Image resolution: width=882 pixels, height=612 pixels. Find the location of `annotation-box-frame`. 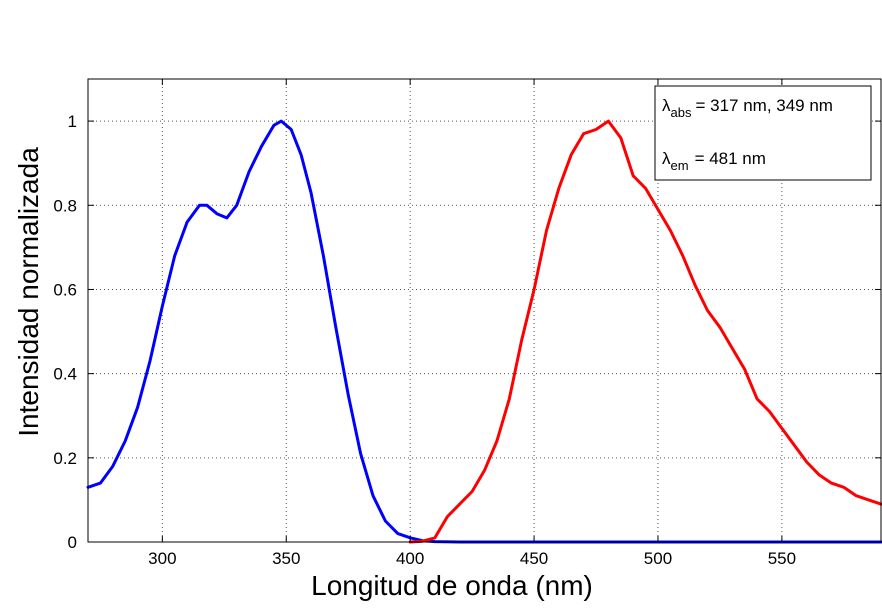

annotation-box-frame is located at coordinates (763, 133).